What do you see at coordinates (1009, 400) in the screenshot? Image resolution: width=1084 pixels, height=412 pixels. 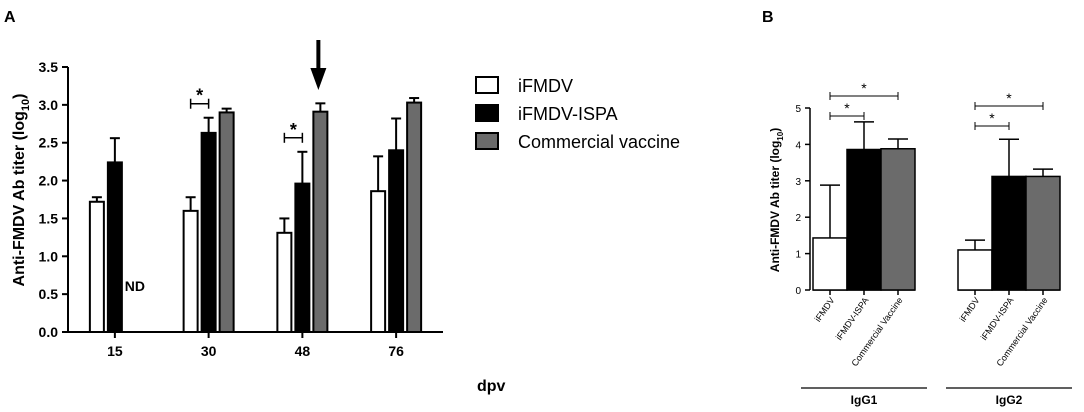 I see `panel-b-group-label: IgG2` at bounding box center [1009, 400].